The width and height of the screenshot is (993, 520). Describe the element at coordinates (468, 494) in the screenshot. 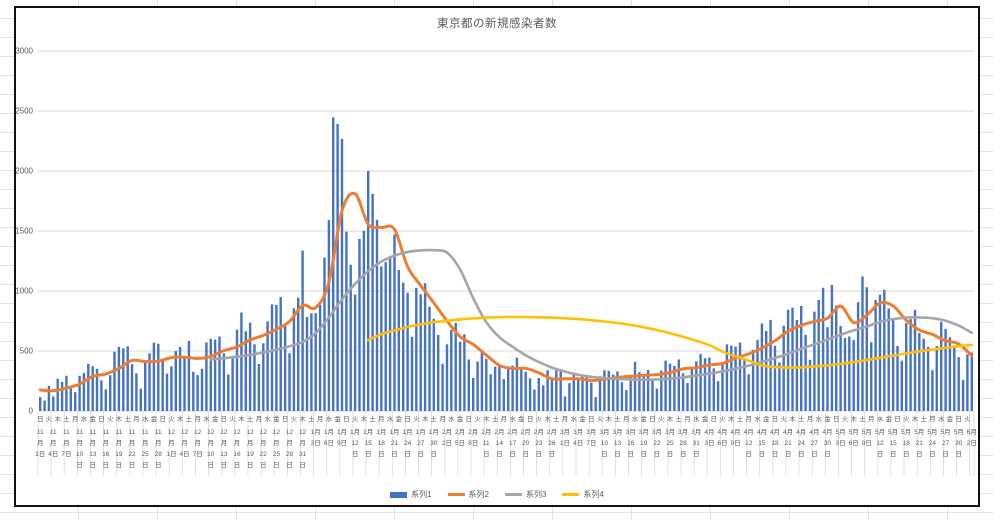

I see `legend-item-series2: 系列2` at that location.